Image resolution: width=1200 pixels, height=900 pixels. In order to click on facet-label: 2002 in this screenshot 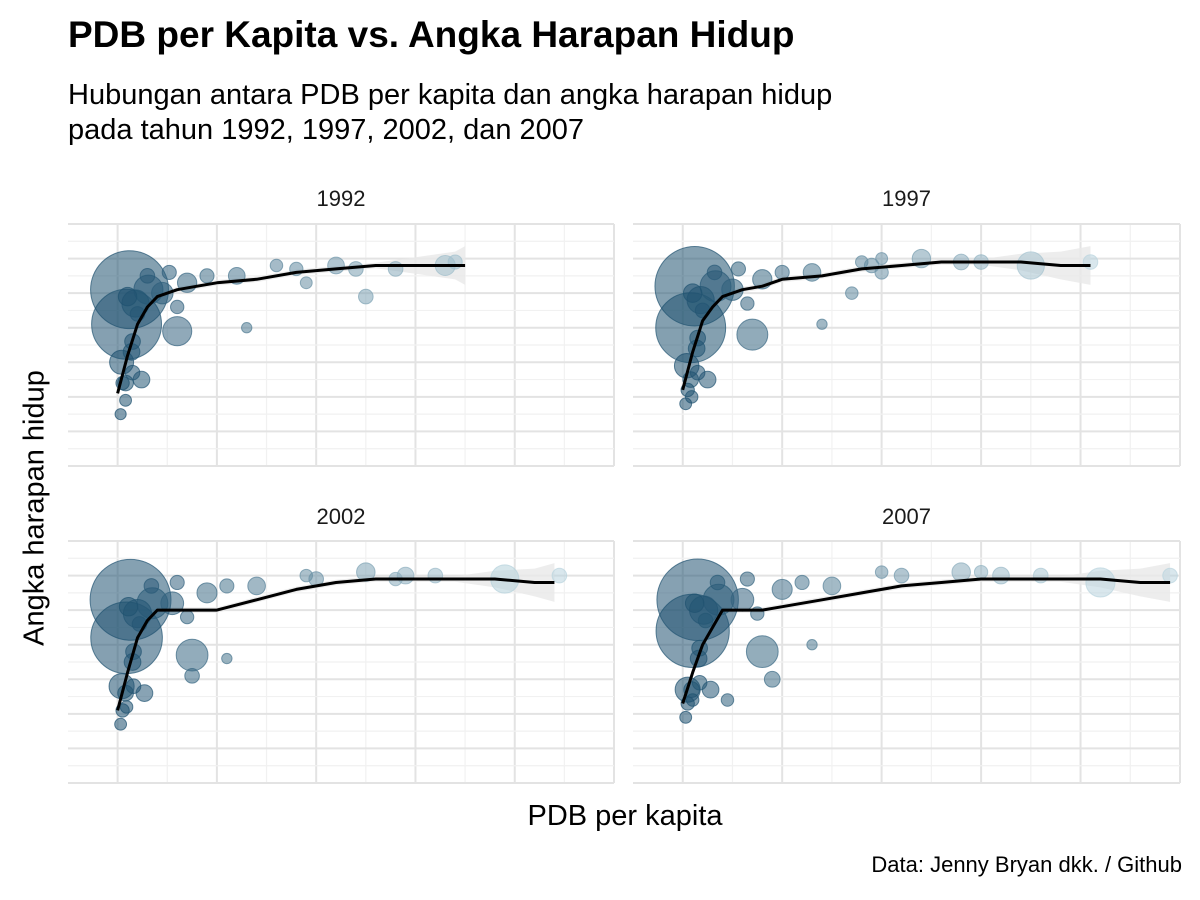, I will do `click(341, 516)`.